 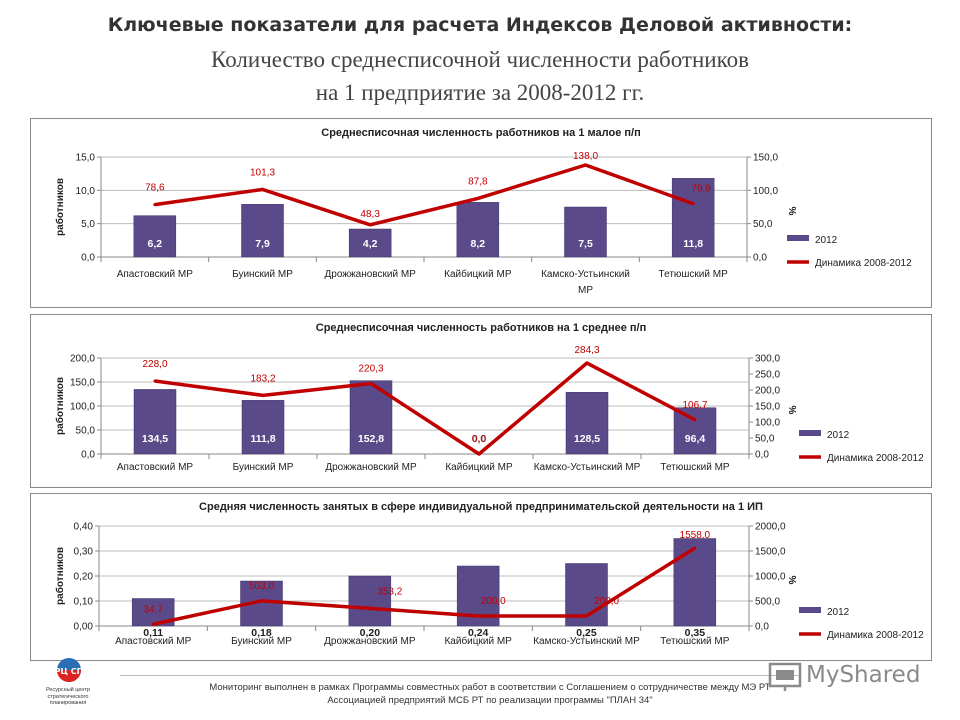 What do you see at coordinates (82, 407) in the screenshot?
I see `y-tick-label: 100,0` at bounding box center [82, 407].